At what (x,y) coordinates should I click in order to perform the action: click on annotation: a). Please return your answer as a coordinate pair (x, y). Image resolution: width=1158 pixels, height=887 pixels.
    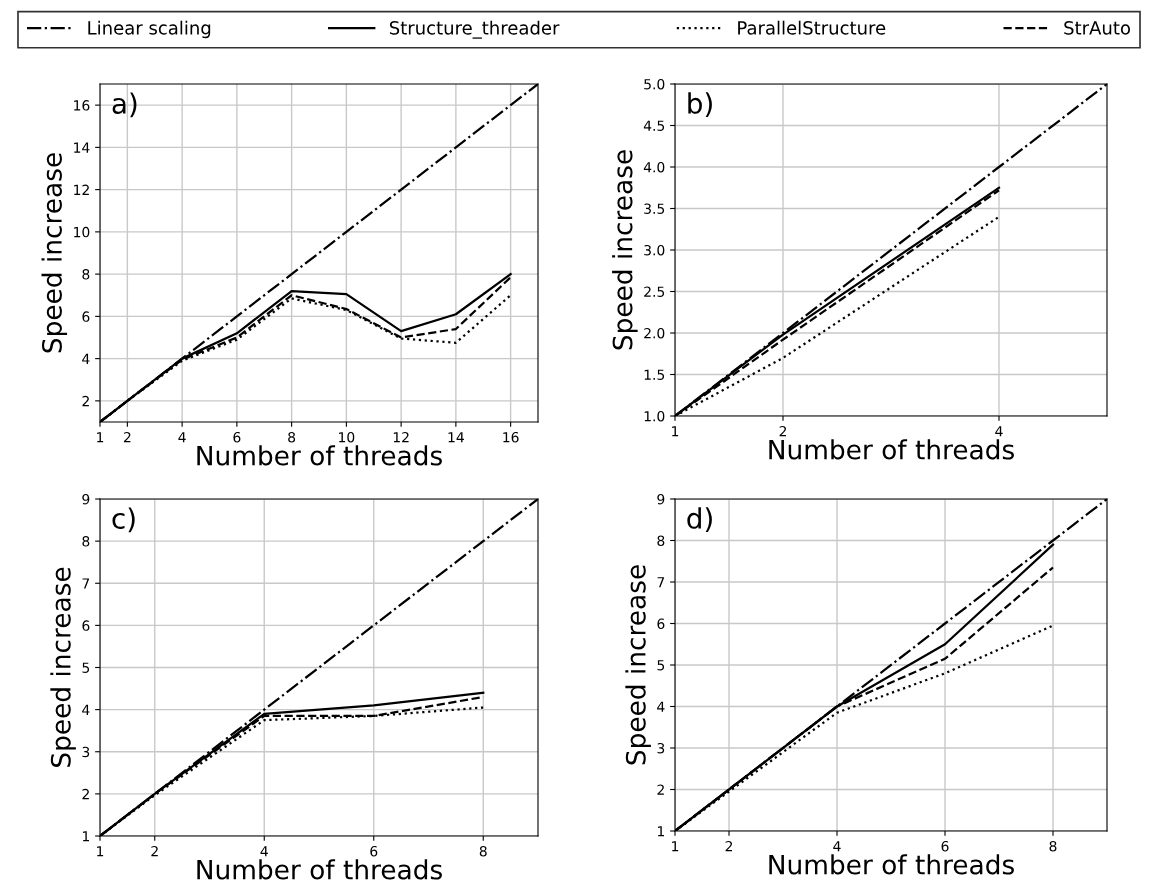
    Looking at the image, I should click on (124, 105).